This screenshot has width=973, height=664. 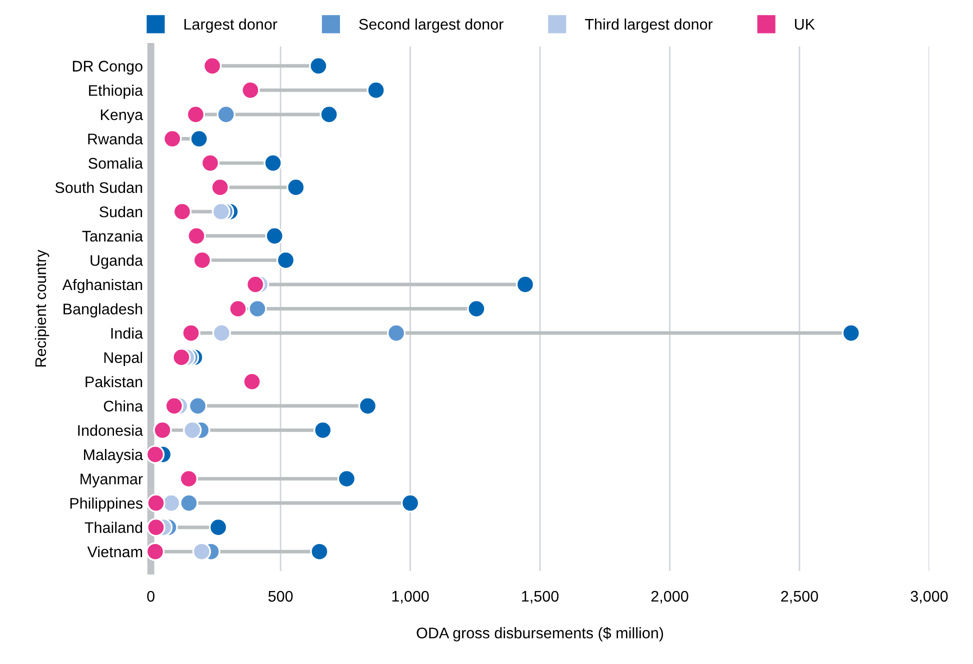 I want to click on y-tick-label: China, so click(x=124, y=406).